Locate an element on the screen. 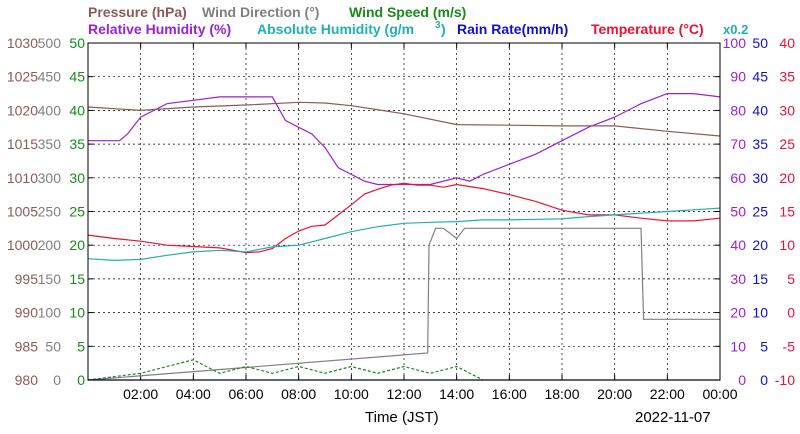 The width and height of the screenshot is (800, 434). relative-humidity-tick-label: 0 is located at coordinates (742, 380).